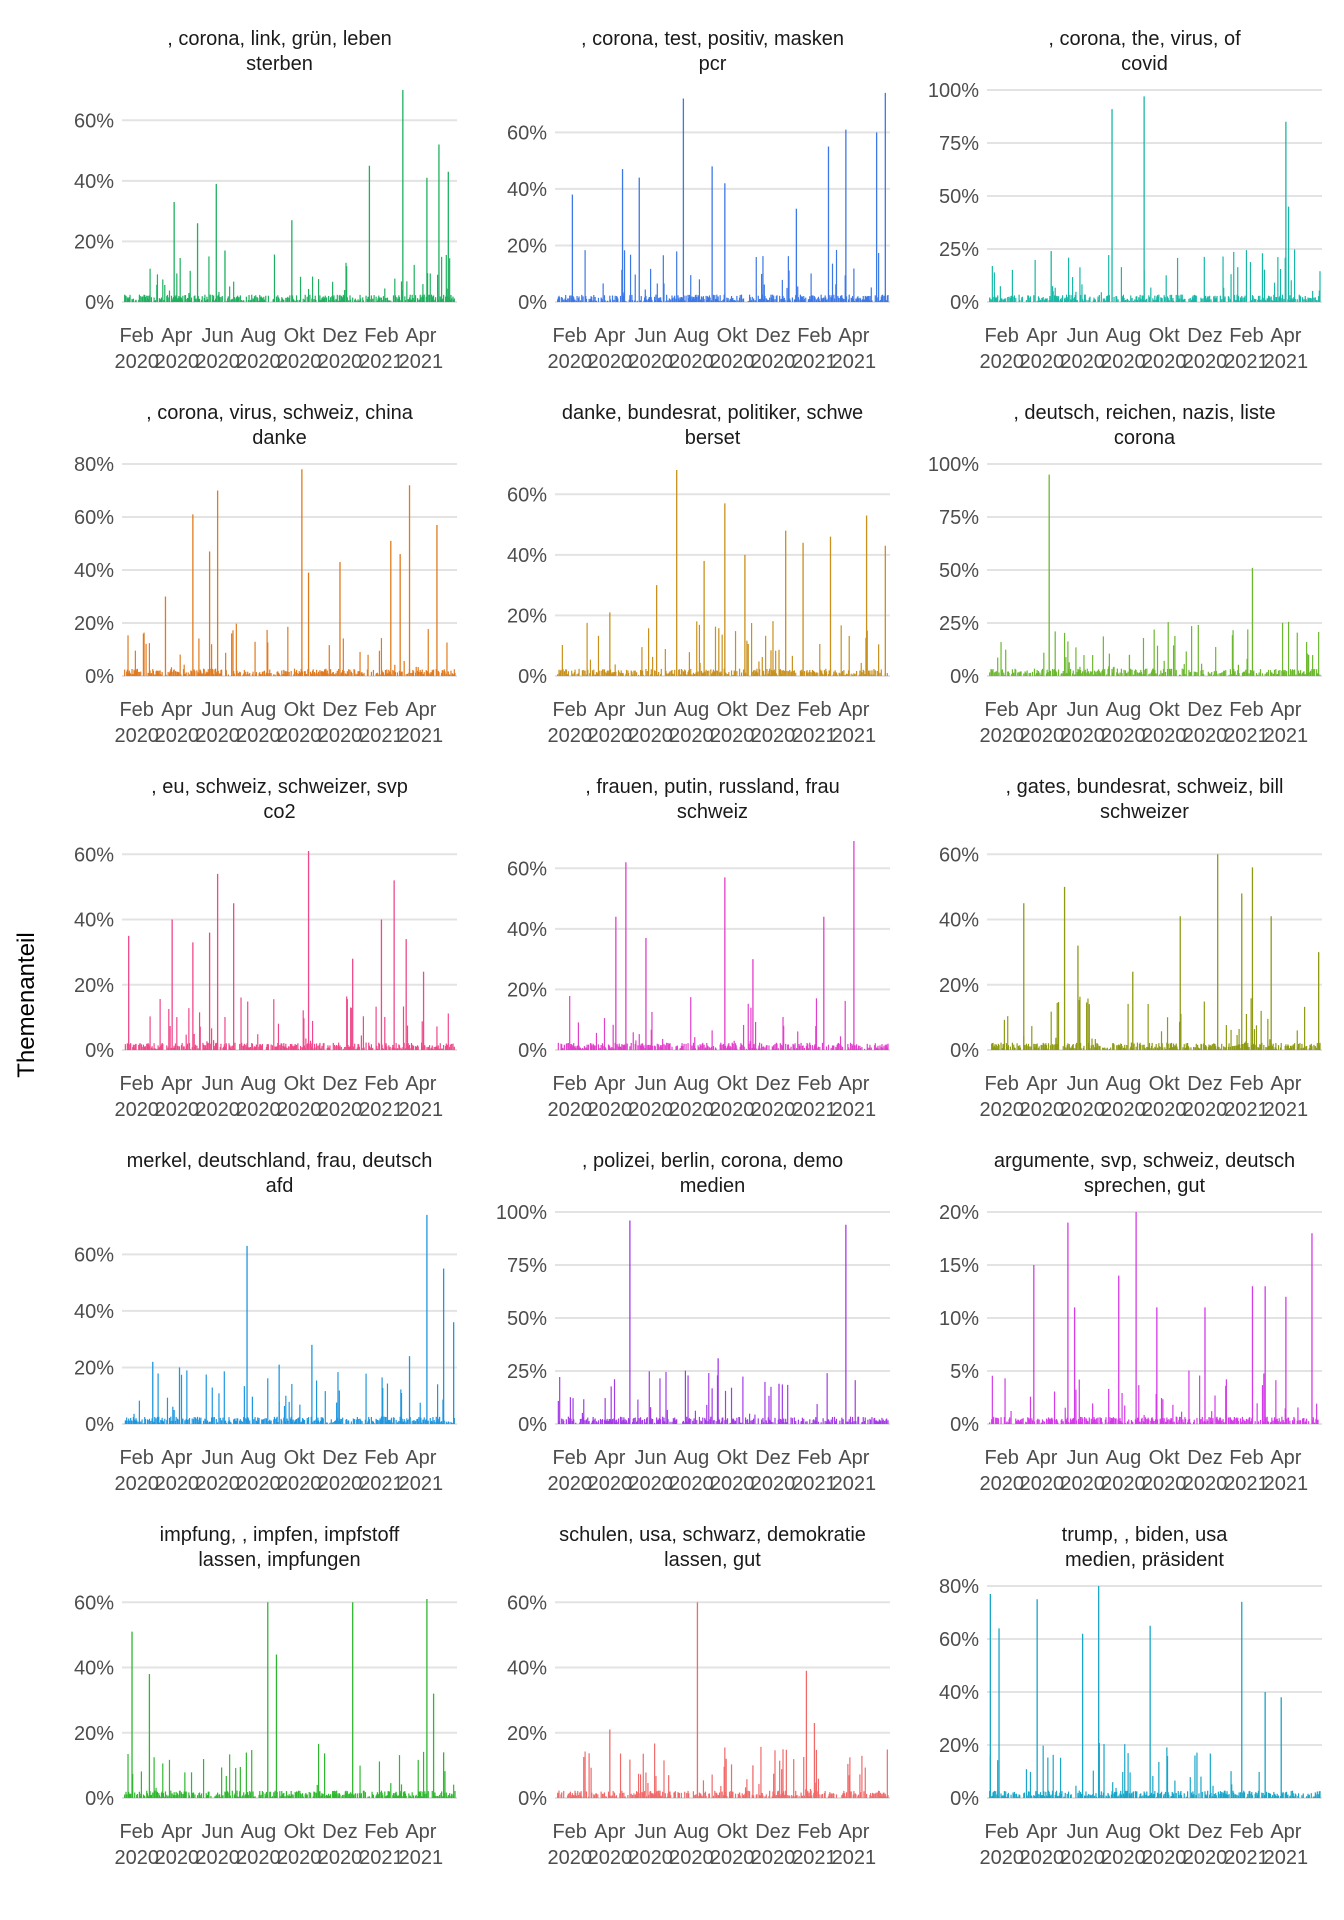 The image size is (1344, 1920). Describe the element at coordinates (1144, 1560) in the screenshot. I see `panel-title-line2: medien, präsident` at that location.